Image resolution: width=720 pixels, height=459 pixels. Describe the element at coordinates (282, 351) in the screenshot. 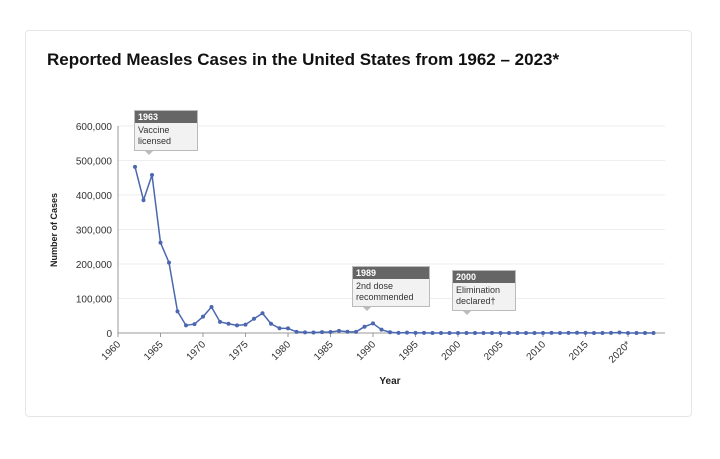

I see `x-tick-label: 1980` at that location.